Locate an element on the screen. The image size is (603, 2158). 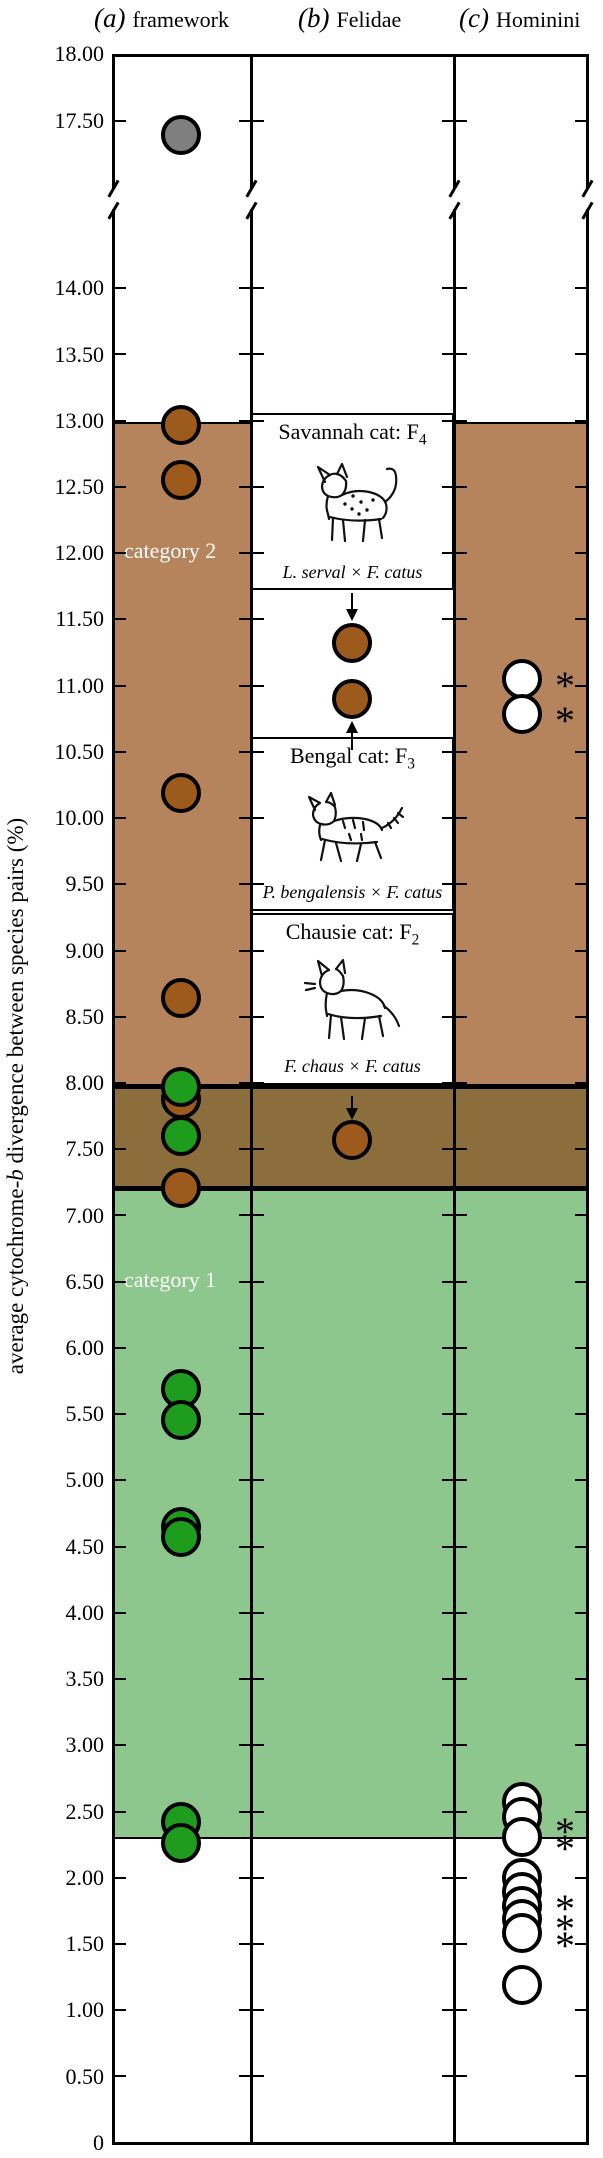
inset-title: Chausie cat: F2 is located at coordinates (352, 933).